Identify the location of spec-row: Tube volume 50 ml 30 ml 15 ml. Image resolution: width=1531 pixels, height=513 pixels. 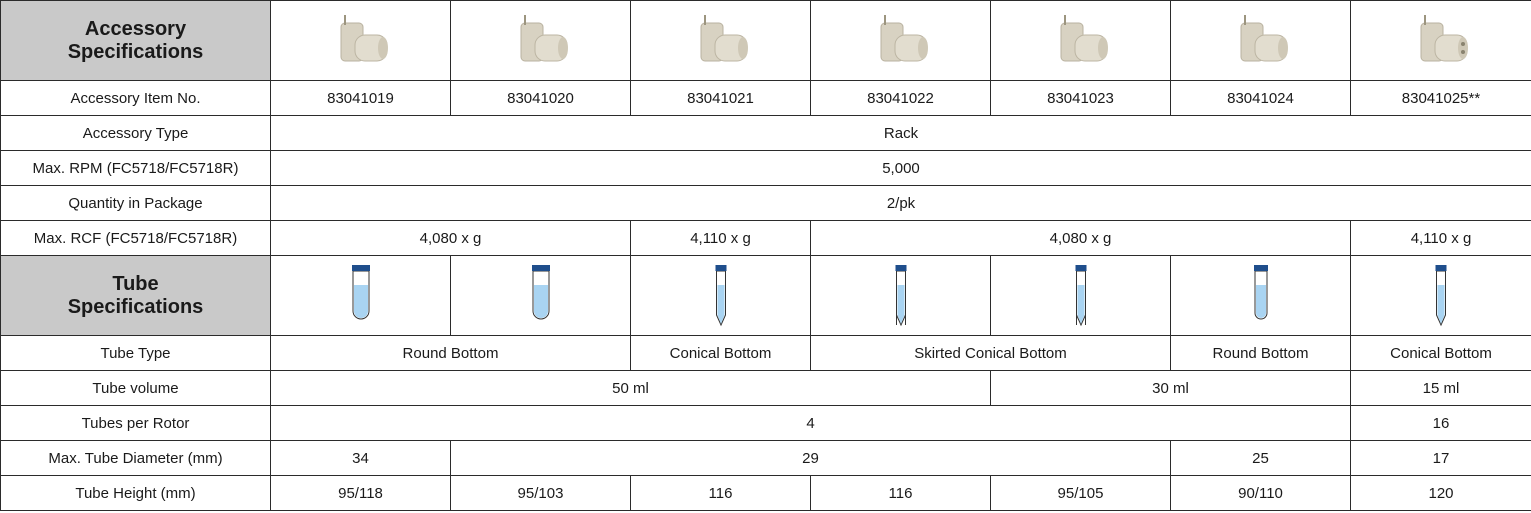
(765, 388).